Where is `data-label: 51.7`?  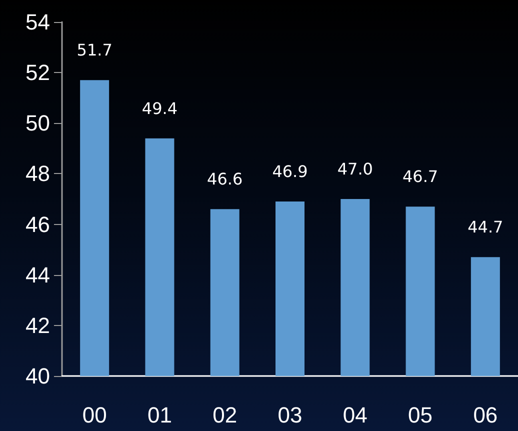
data-label: 51.7 is located at coordinates (94, 50).